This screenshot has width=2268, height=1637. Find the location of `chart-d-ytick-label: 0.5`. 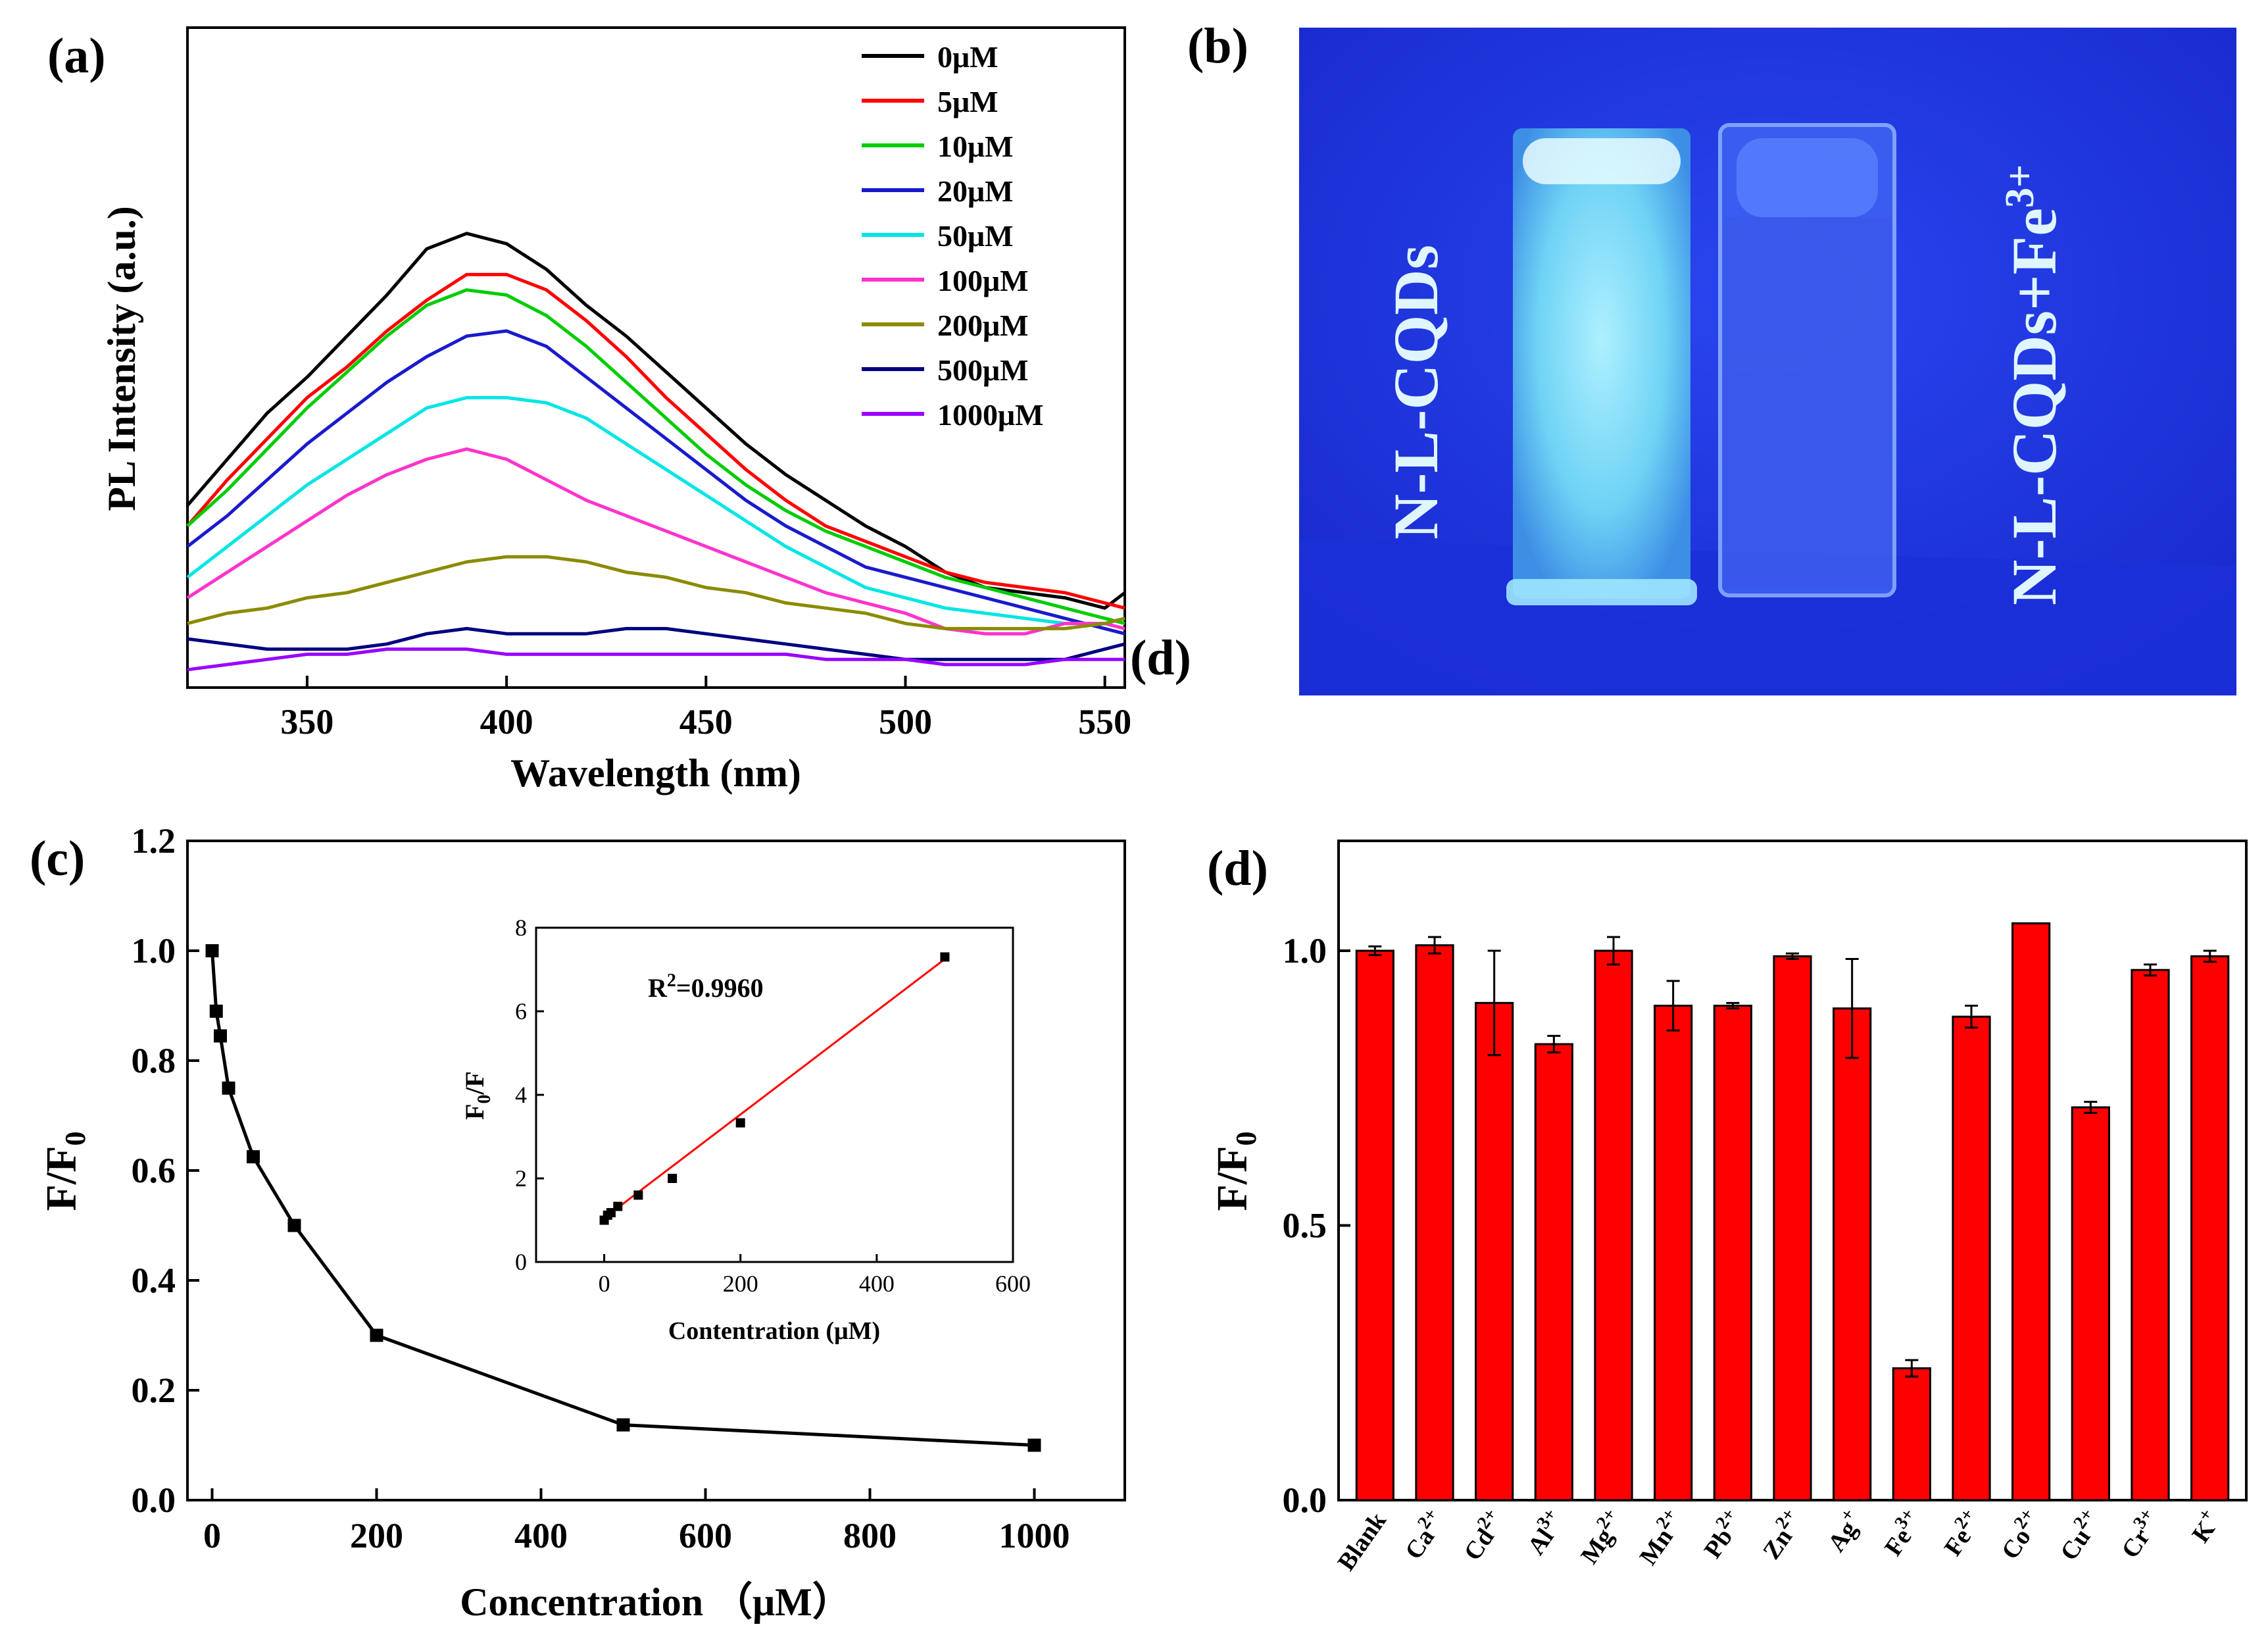

chart-d-ytick-label: 0.5 is located at coordinates (1305, 1226).